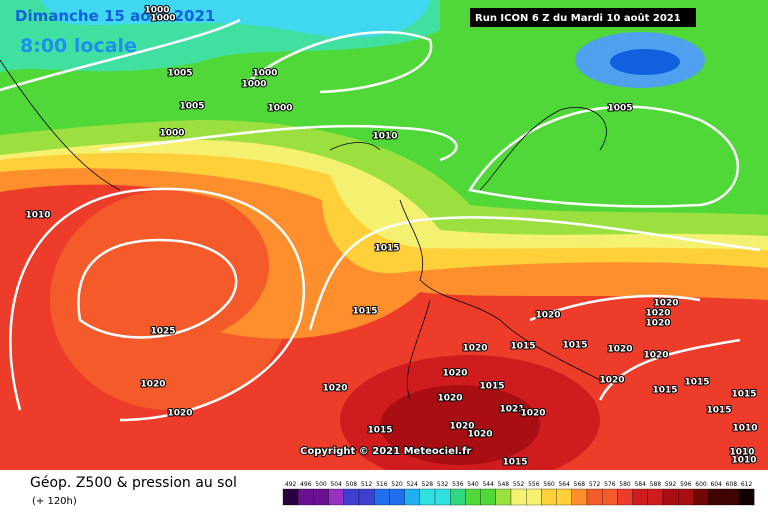  I want to click on legend-label: 528, so click(428, 484).